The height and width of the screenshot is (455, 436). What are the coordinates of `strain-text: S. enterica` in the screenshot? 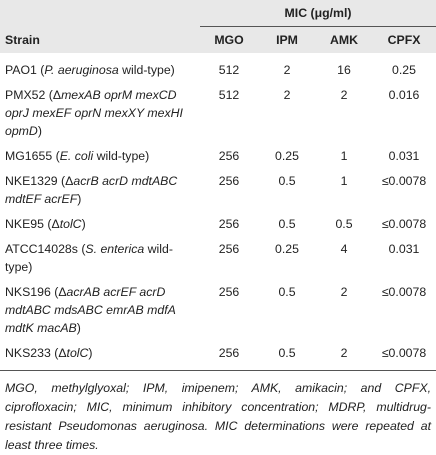 It's located at (115, 249).